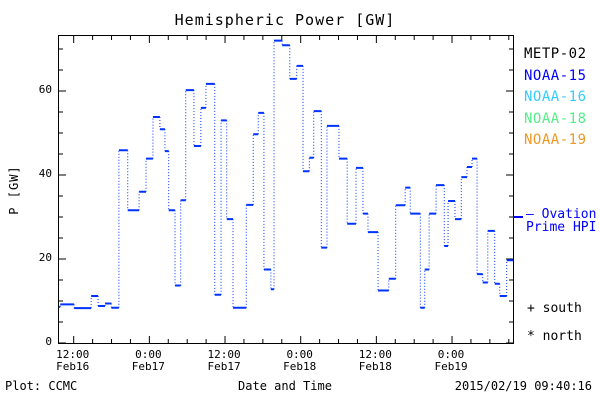  I want to click on north-label-spacer, so click(539, 336).